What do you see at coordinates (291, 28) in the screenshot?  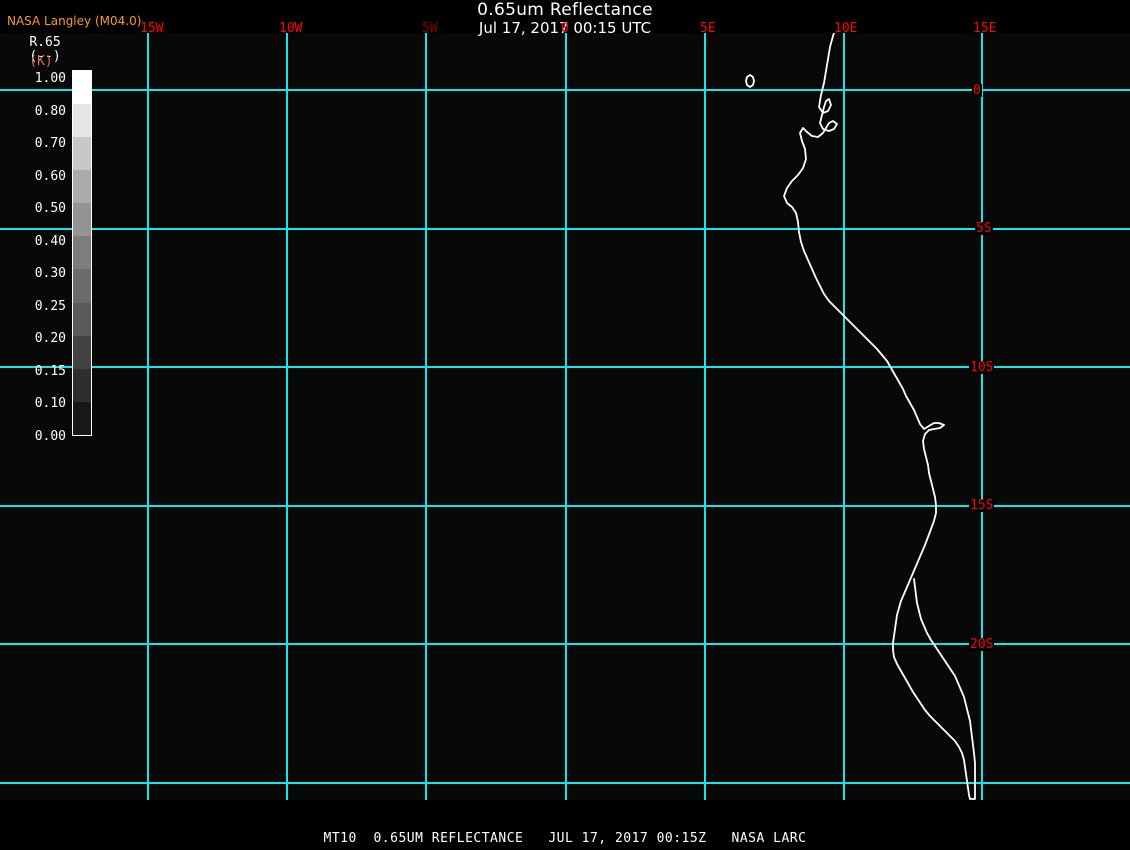 I see `lon-label-10w: 10W` at bounding box center [291, 28].